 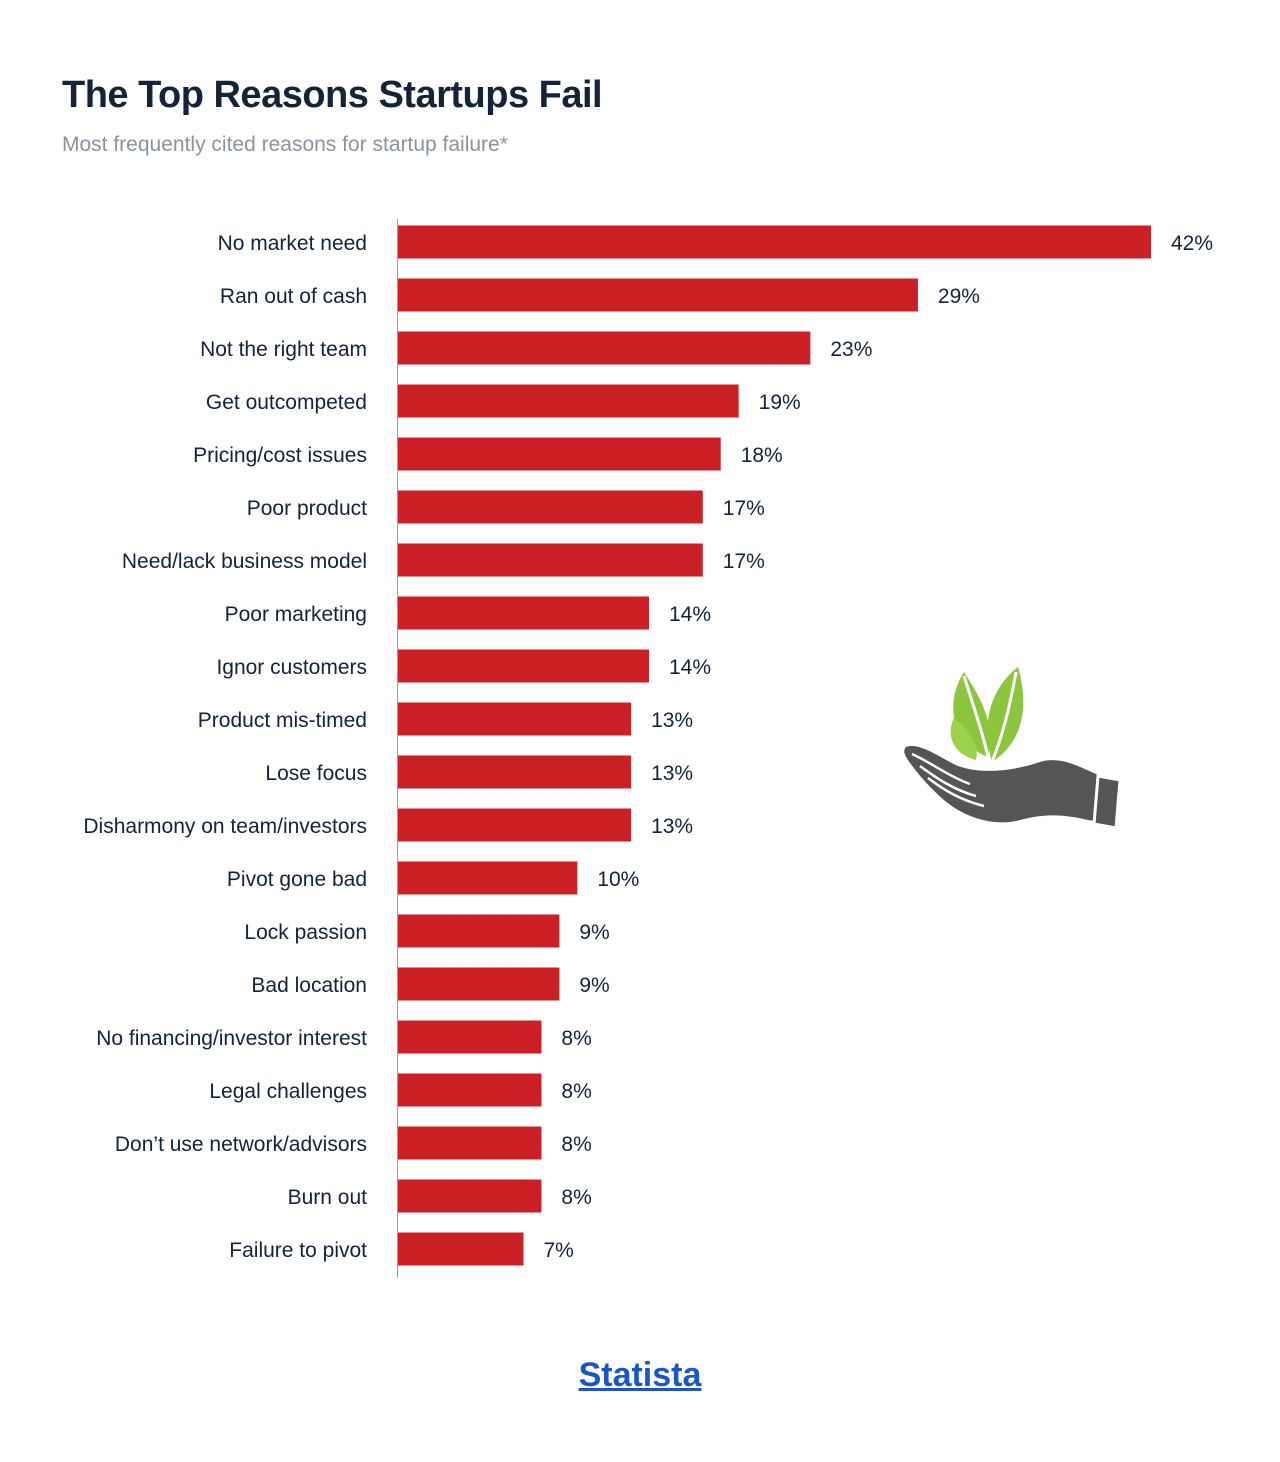 What do you see at coordinates (1192, 243) in the screenshot?
I see `value-label: 42%` at bounding box center [1192, 243].